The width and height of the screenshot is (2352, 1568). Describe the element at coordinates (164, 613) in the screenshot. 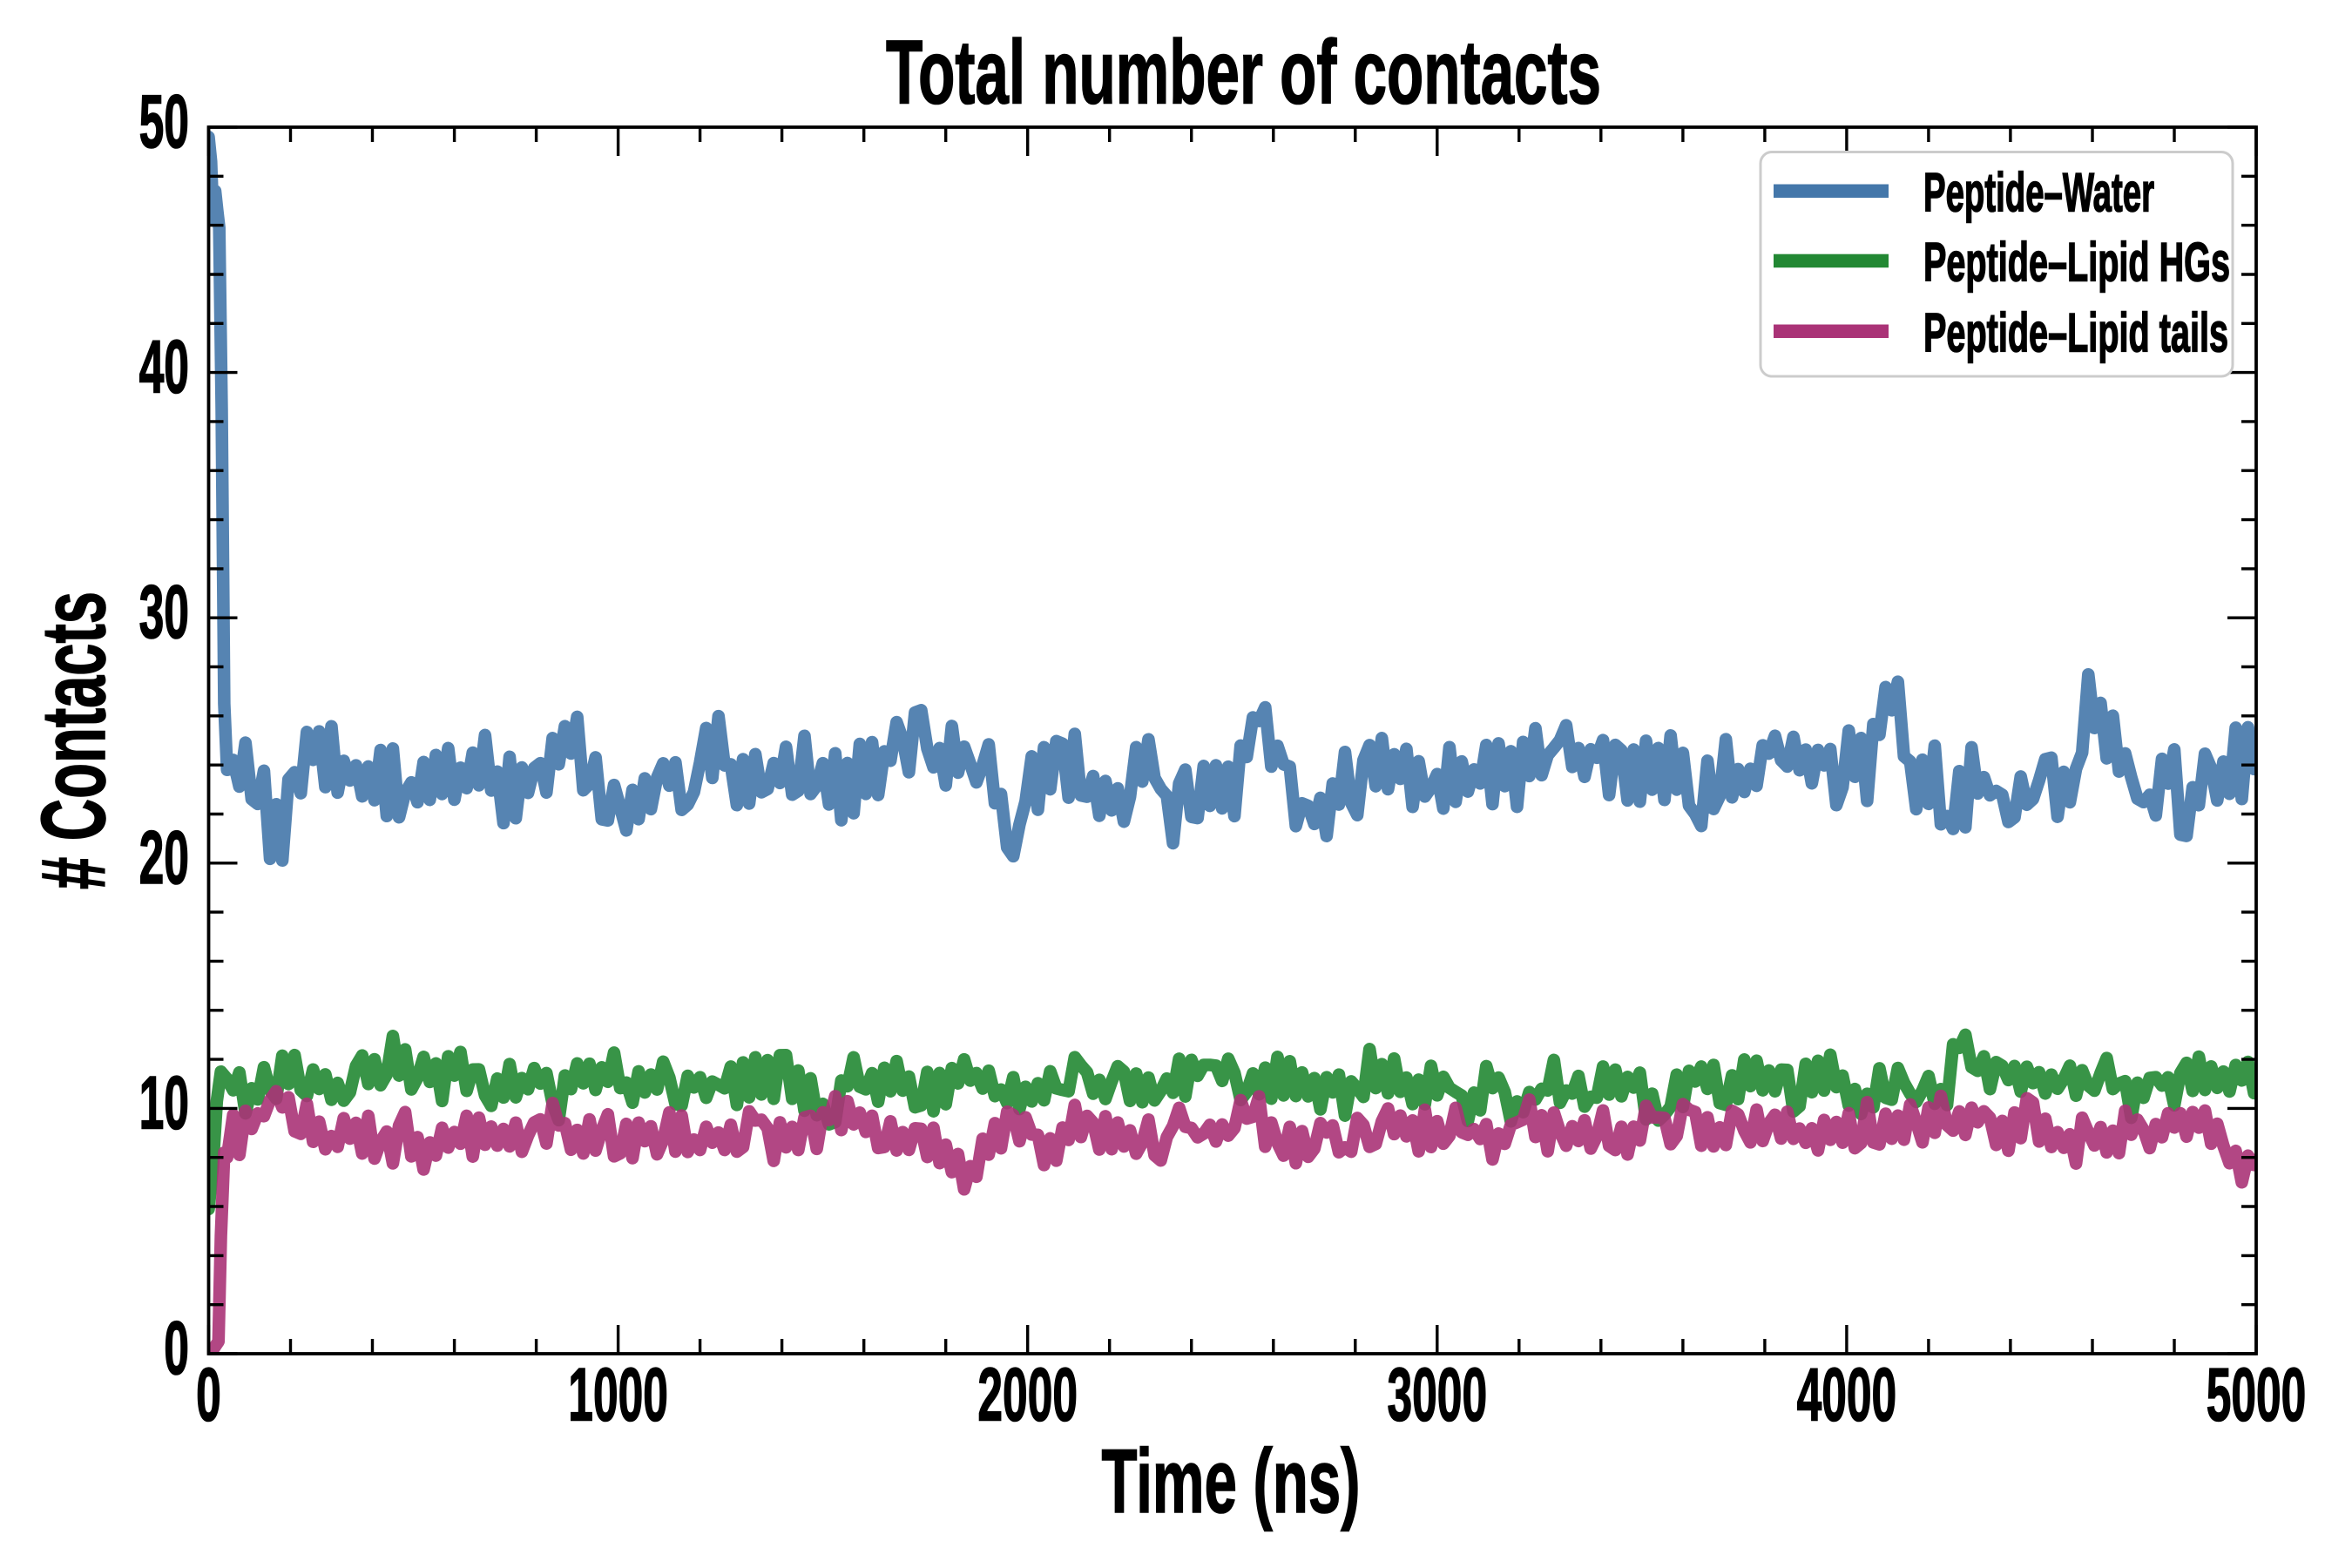

I see `svg-text: 30` at that location.